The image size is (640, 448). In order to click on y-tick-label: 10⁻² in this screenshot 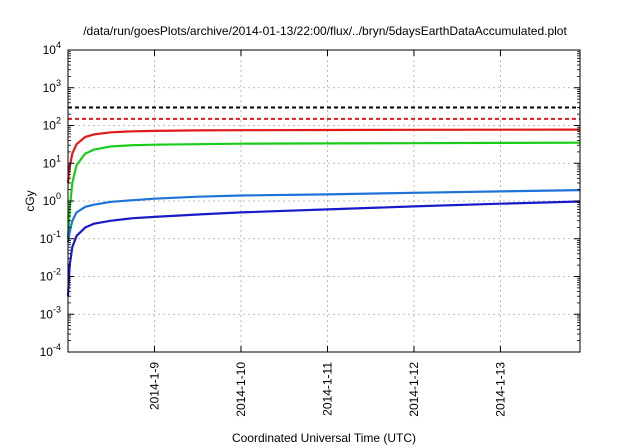, I will do `click(50, 275)`.